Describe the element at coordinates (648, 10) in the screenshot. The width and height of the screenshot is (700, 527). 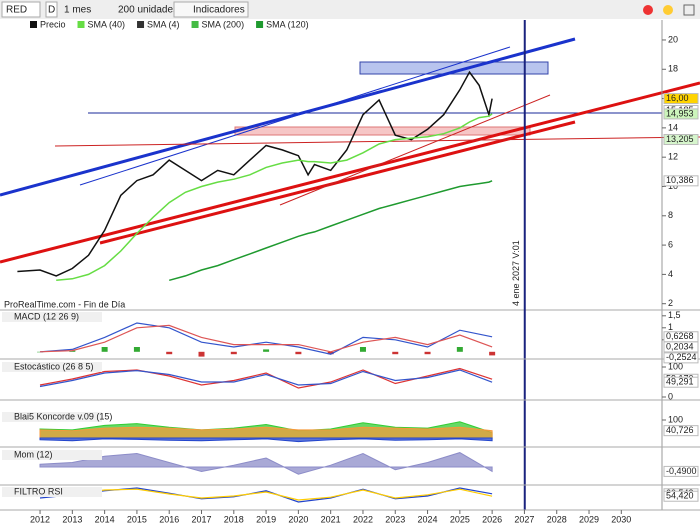
I see `alert-icon` at that location.